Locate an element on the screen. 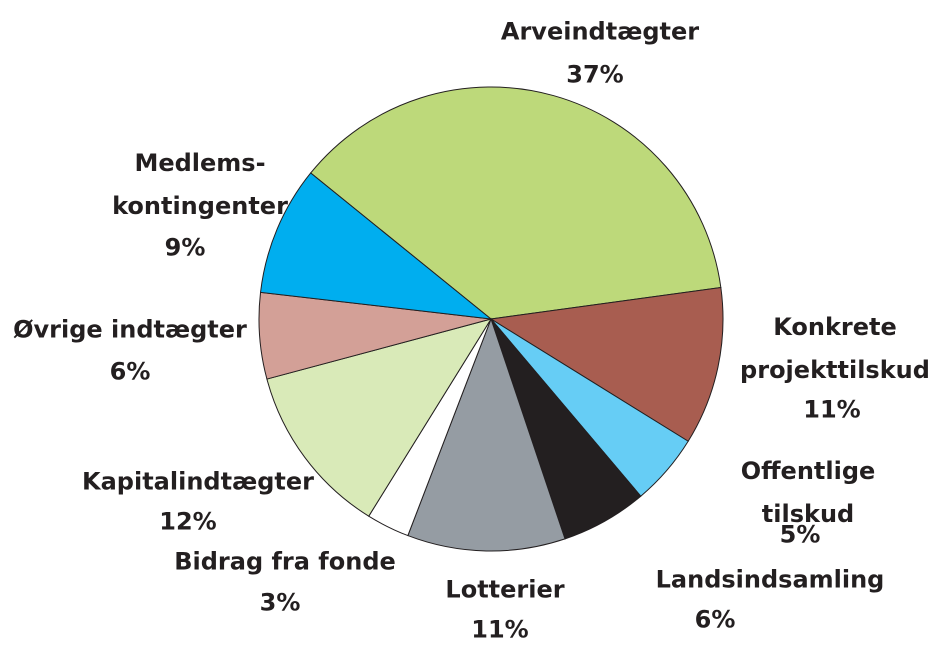 The image size is (936, 652). slice-percent: 12% is located at coordinates (188, 521).